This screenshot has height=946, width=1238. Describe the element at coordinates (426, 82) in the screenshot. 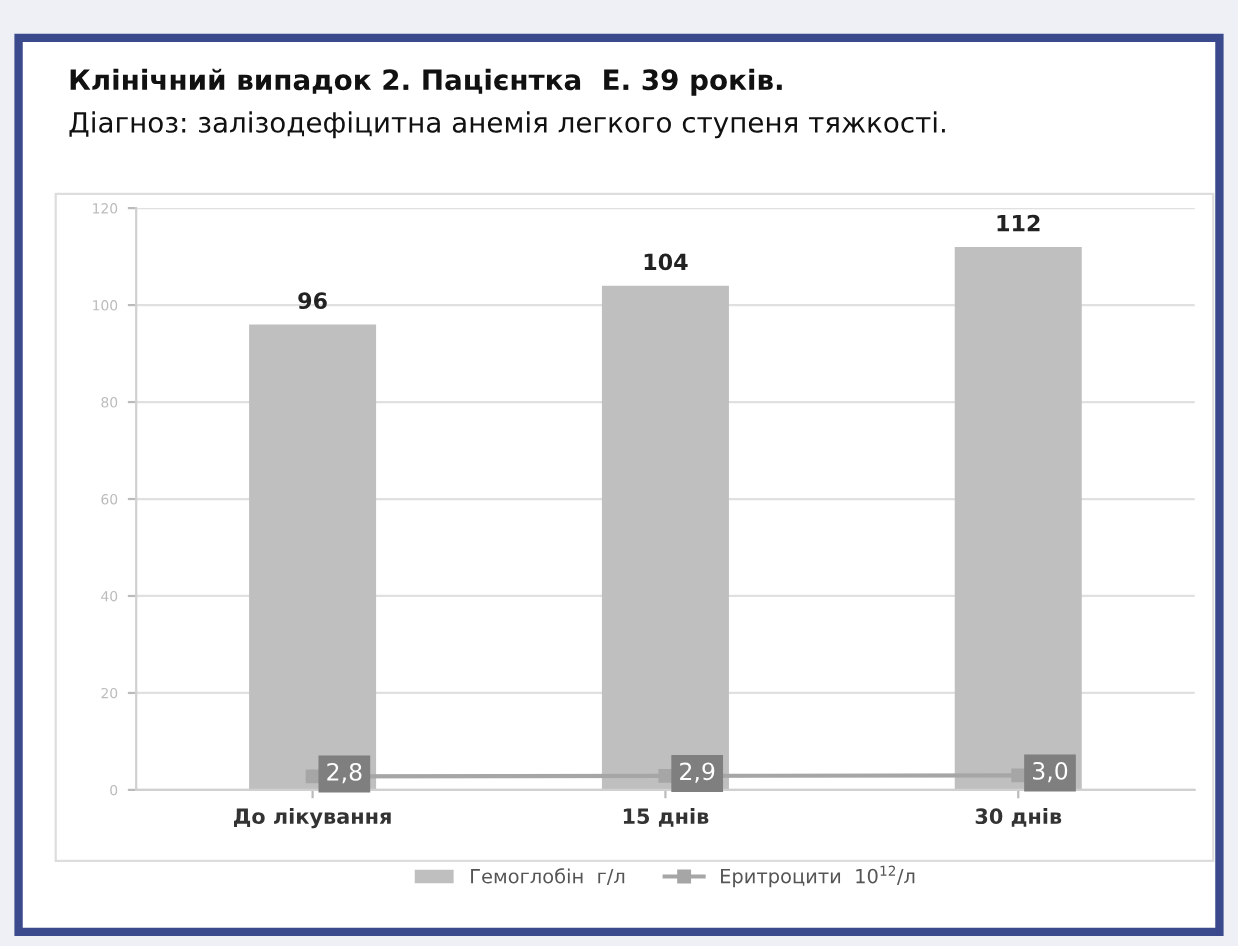

I see `chart-title: Клінічний випадок 2. Пацієнтка Е. 39 років.` at that location.